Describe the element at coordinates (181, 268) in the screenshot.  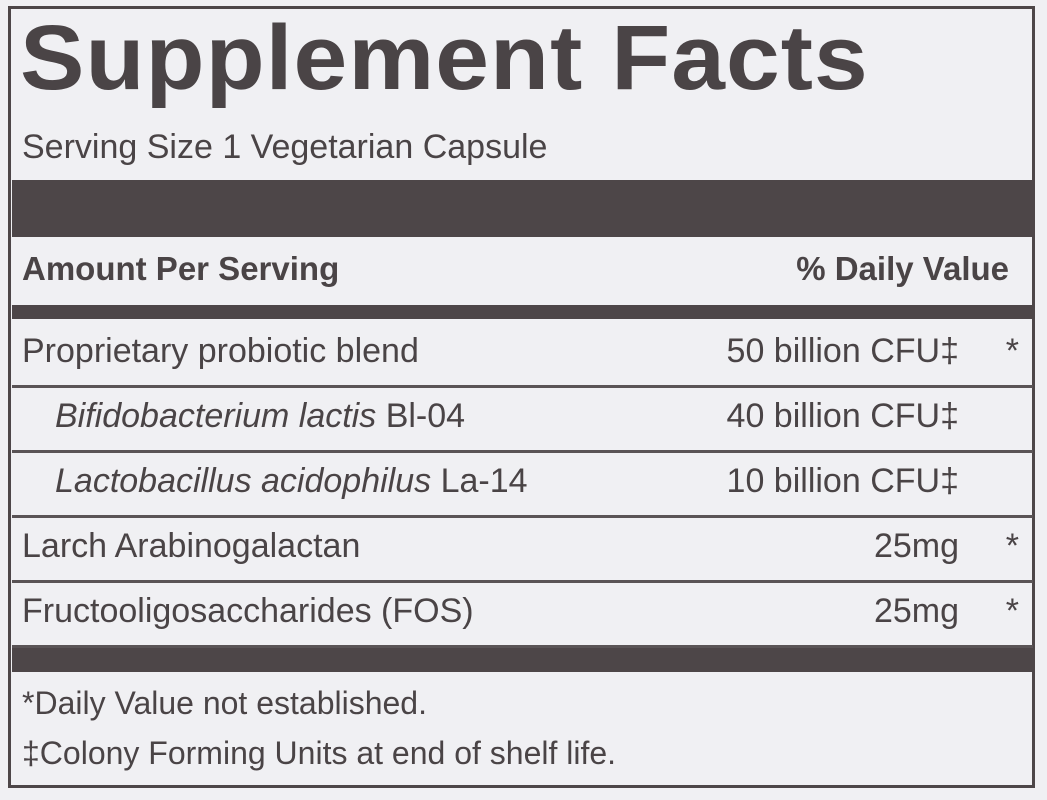
I see `header-left: Amount Per Serving` at that location.